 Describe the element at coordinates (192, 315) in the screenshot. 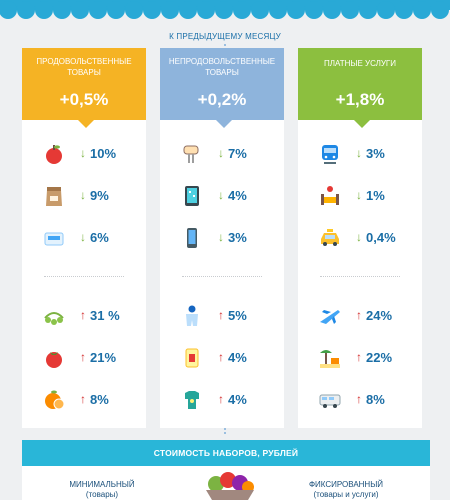

I see `baby-suit-icon` at that location.